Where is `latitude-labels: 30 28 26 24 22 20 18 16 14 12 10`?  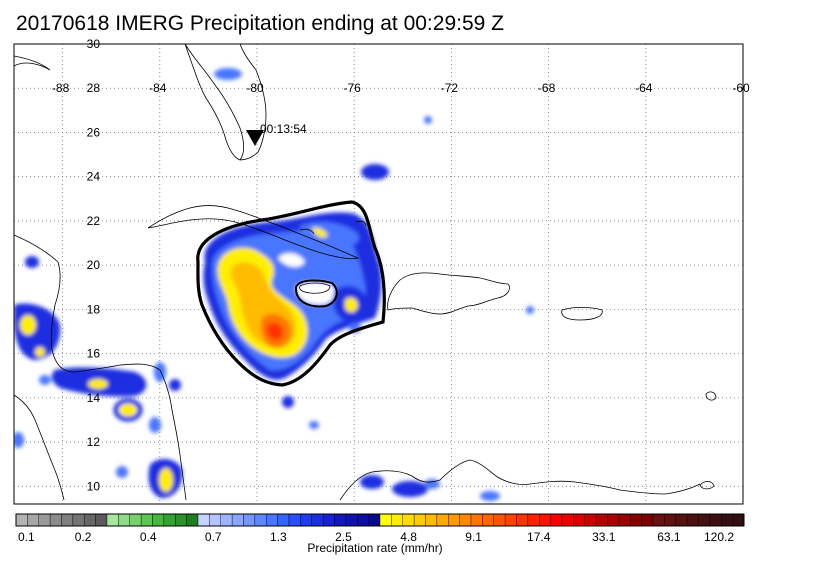
latitude-labels: 30 28 26 24 22 20 18 16 14 12 10 is located at coordinates (94, 265).